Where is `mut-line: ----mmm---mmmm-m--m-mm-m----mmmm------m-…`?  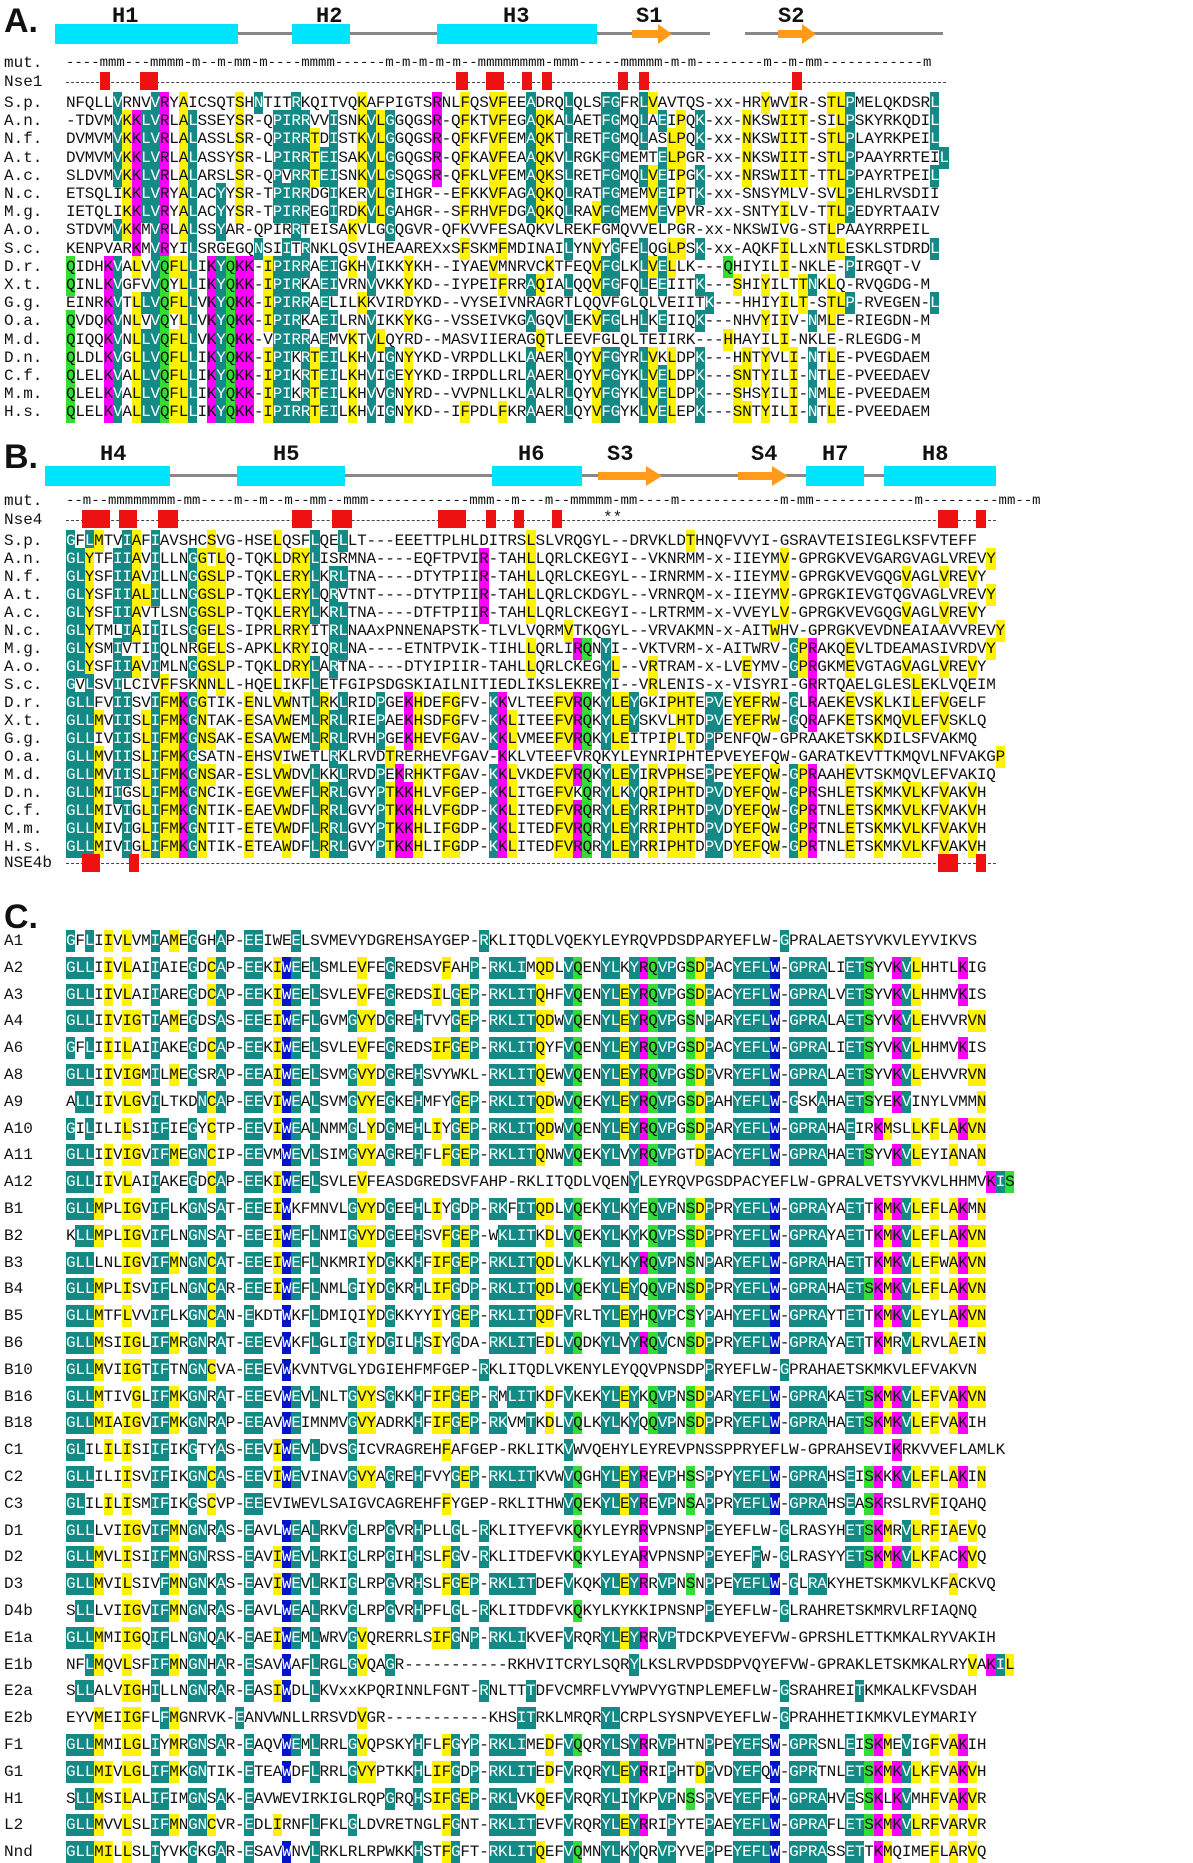 mut-line: ----mmm---mmmm-m--m-mm-m----mmmm------m-… is located at coordinates (499, 63).